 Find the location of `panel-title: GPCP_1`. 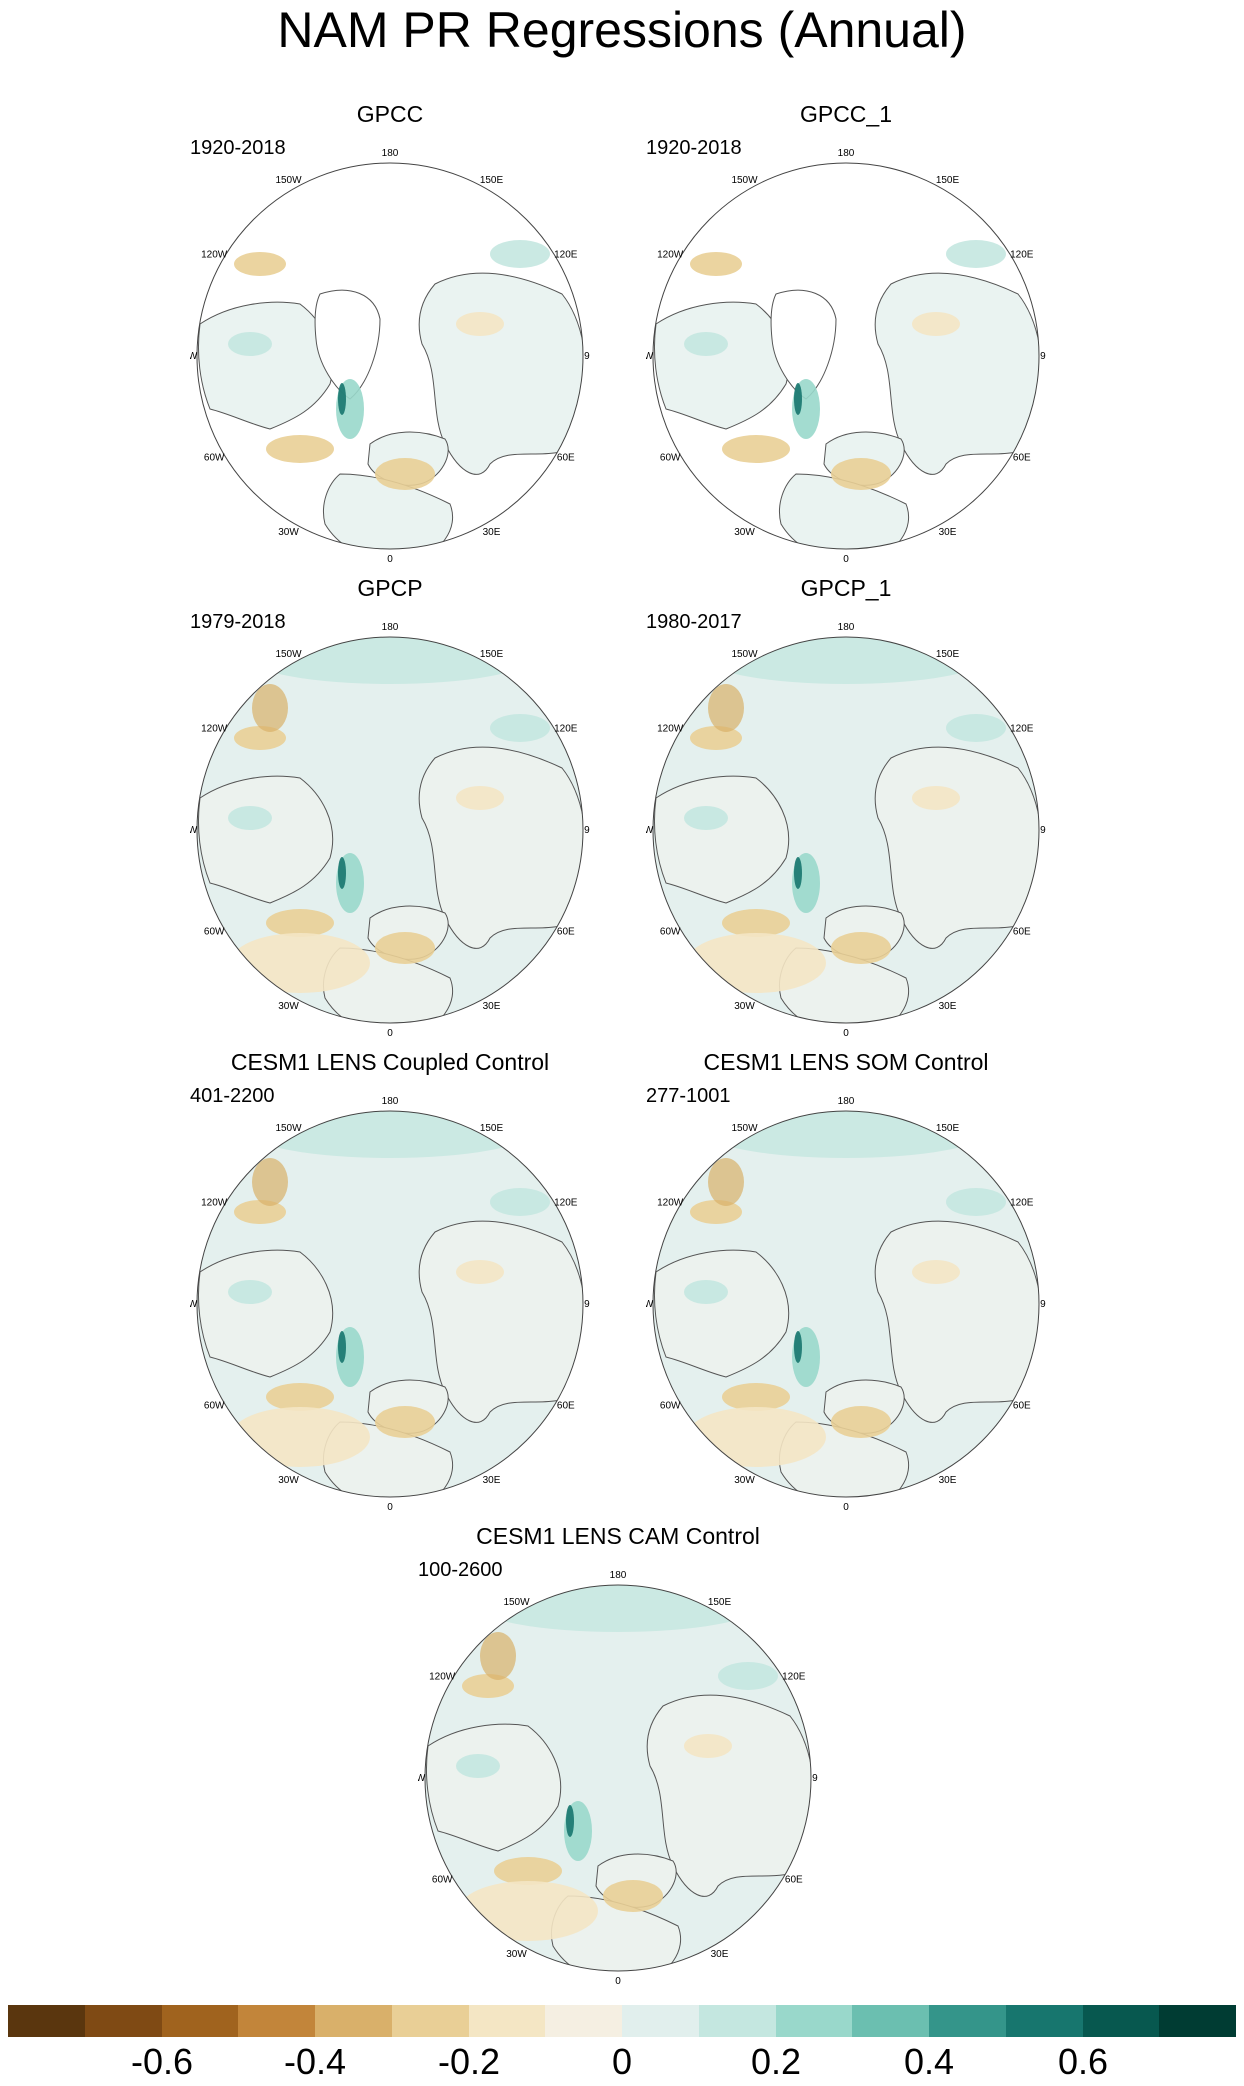

panel-title: GPCP_1 is located at coordinates (846, 588).